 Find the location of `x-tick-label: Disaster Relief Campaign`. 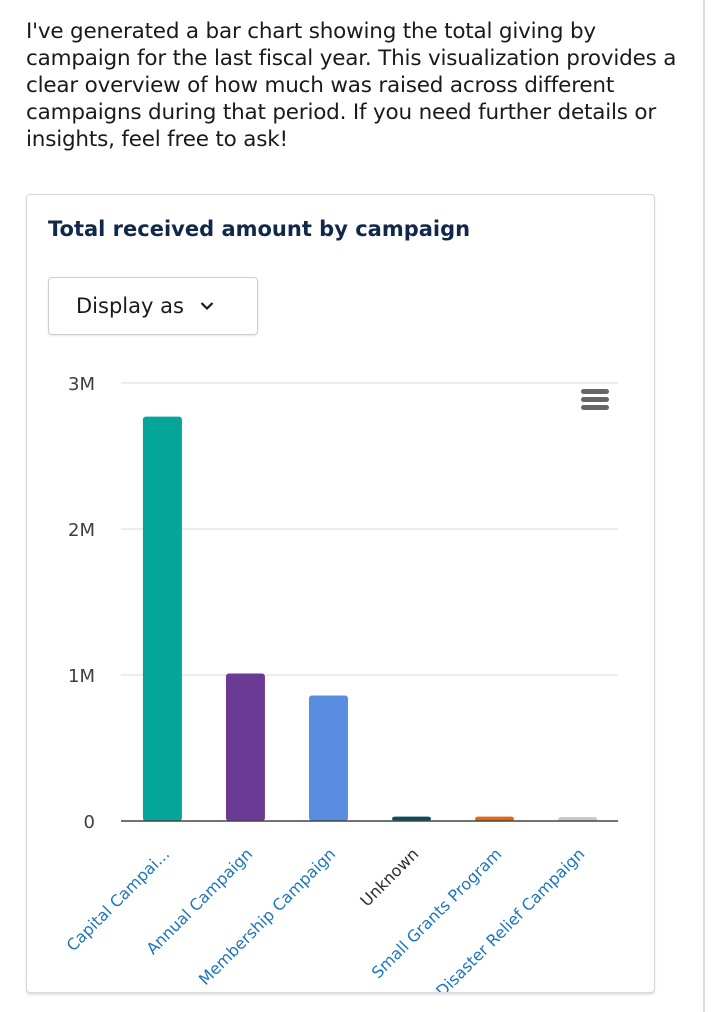

x-tick-label: Disaster Relief Campaign is located at coordinates (510, 918).